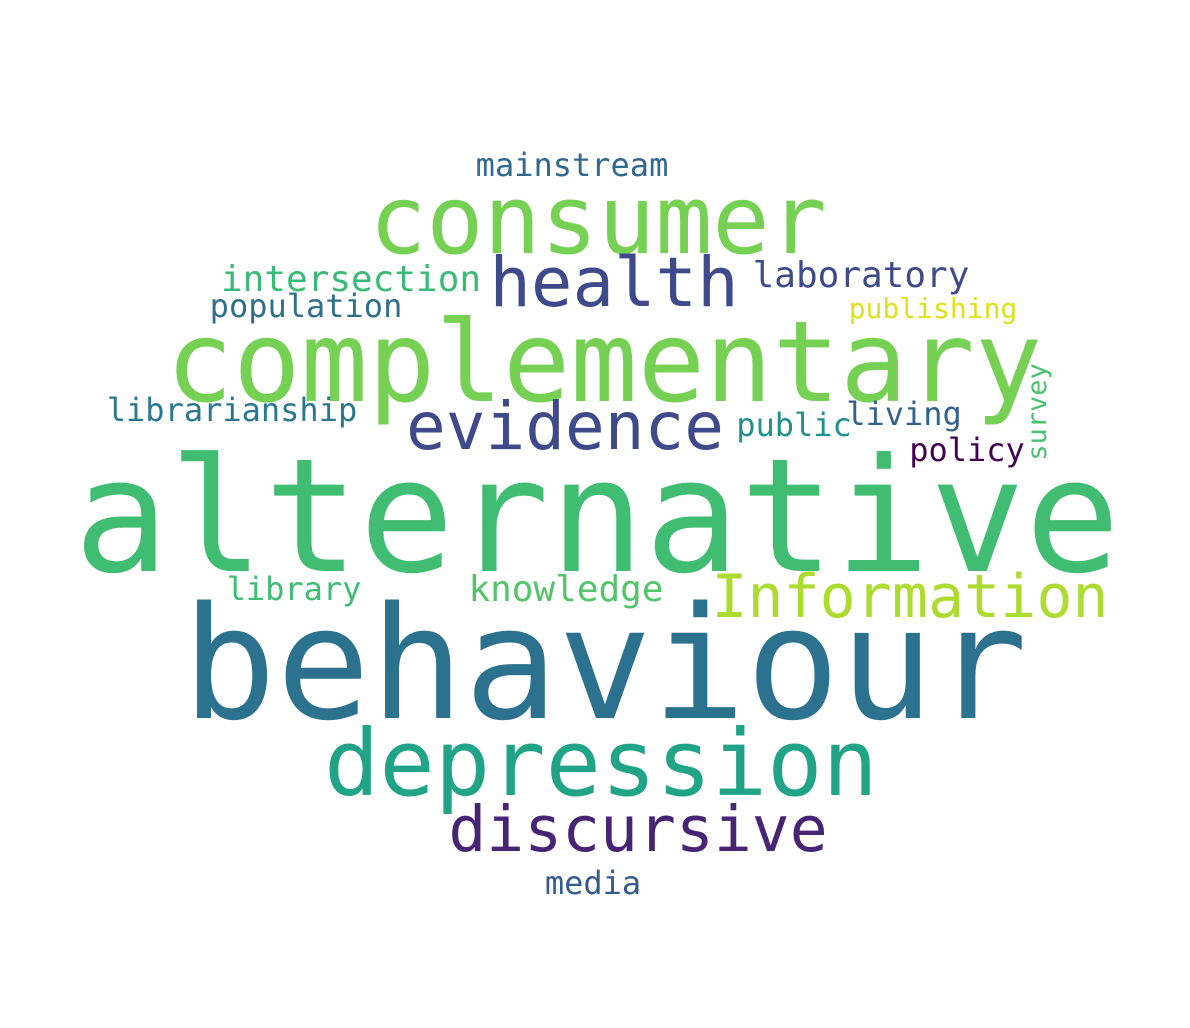 This screenshot has width=1190, height=1028. Describe the element at coordinates (794, 425) in the screenshot. I see `word-public: public` at that location.